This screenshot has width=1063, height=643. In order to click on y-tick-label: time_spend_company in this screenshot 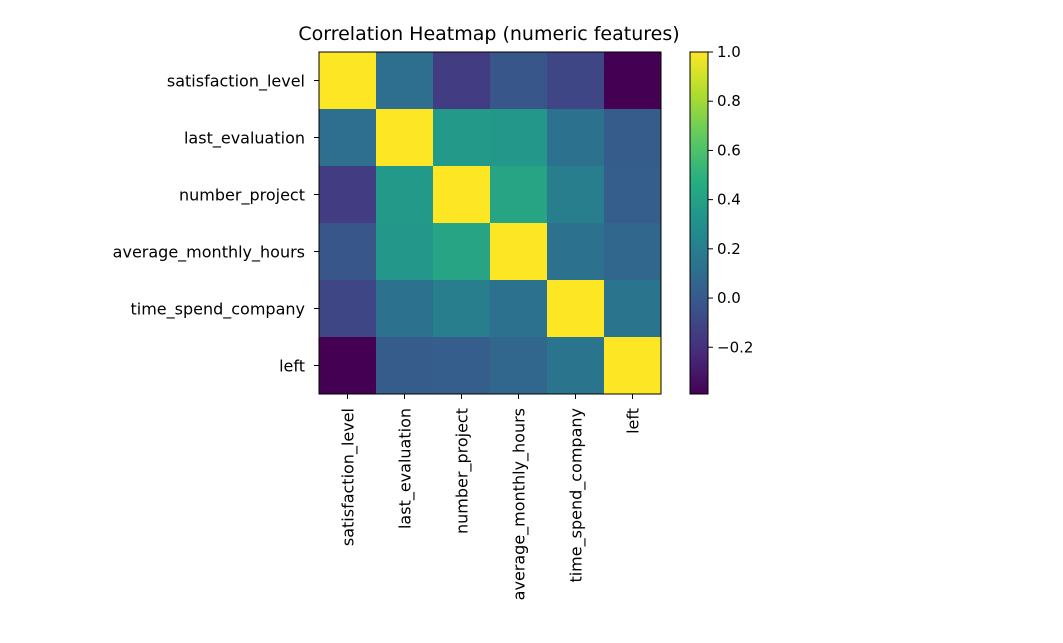, I will do `click(217, 310)`.